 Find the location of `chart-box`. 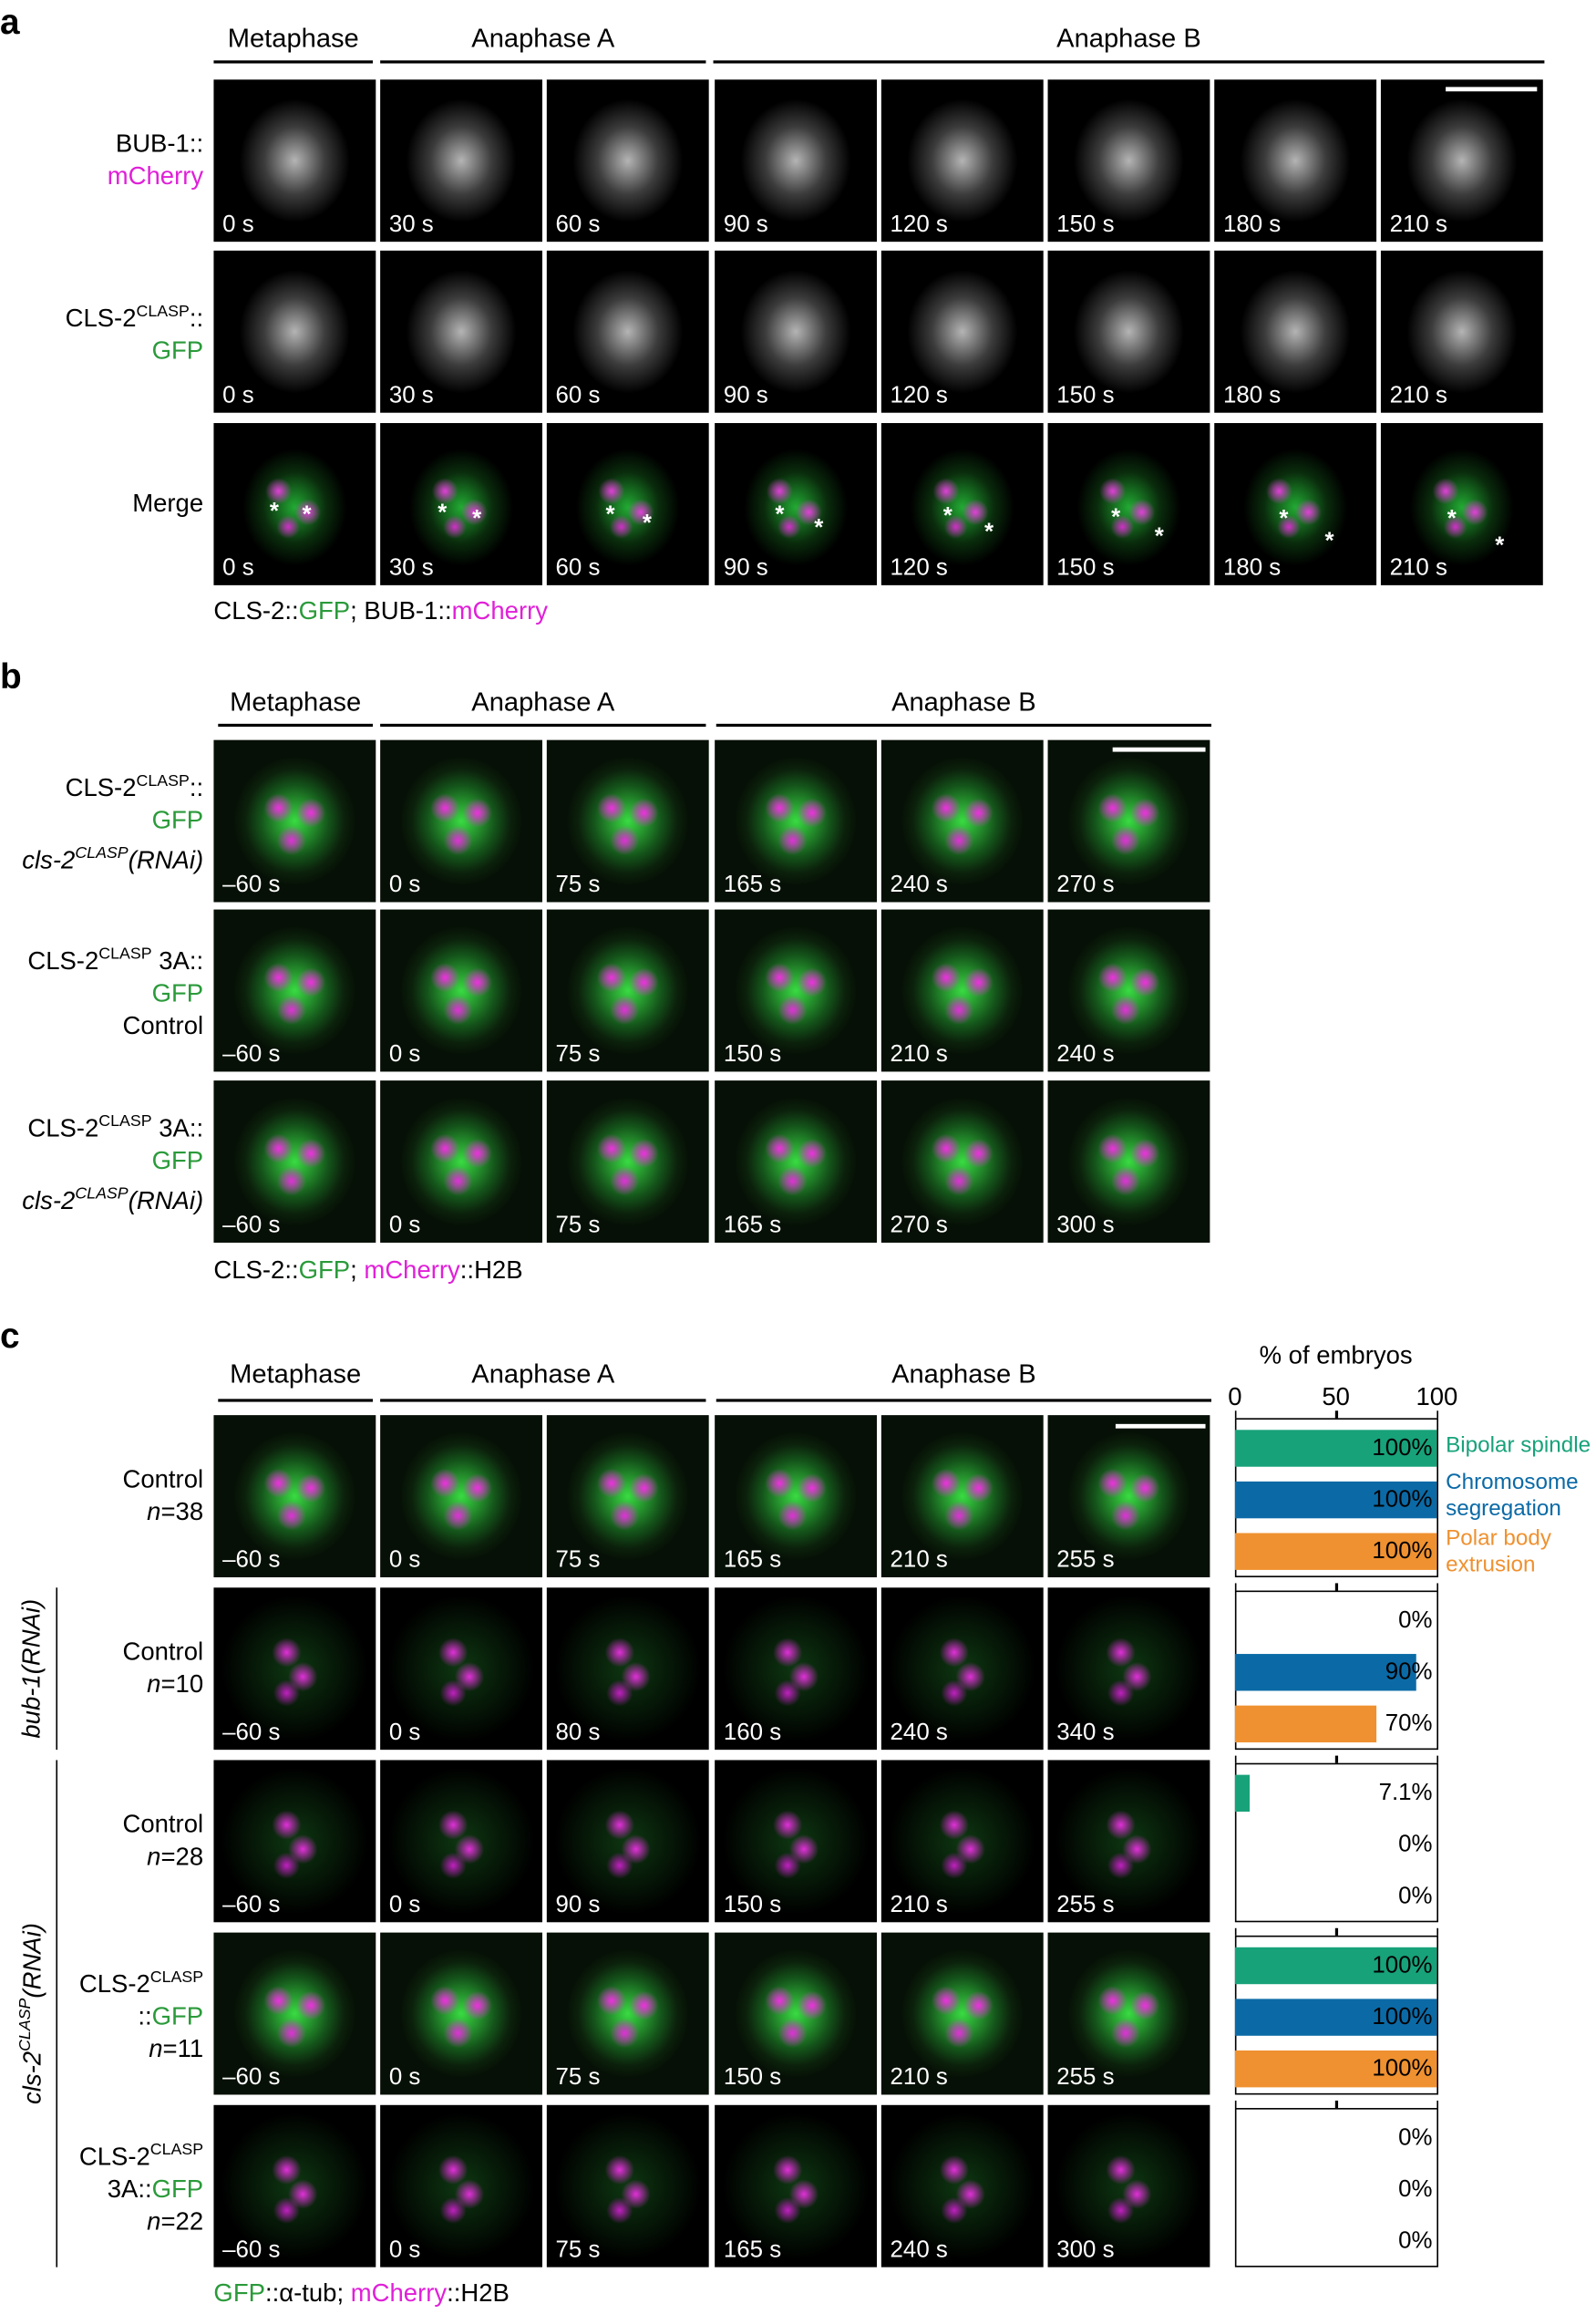

chart-box is located at coordinates (1336, 2188).